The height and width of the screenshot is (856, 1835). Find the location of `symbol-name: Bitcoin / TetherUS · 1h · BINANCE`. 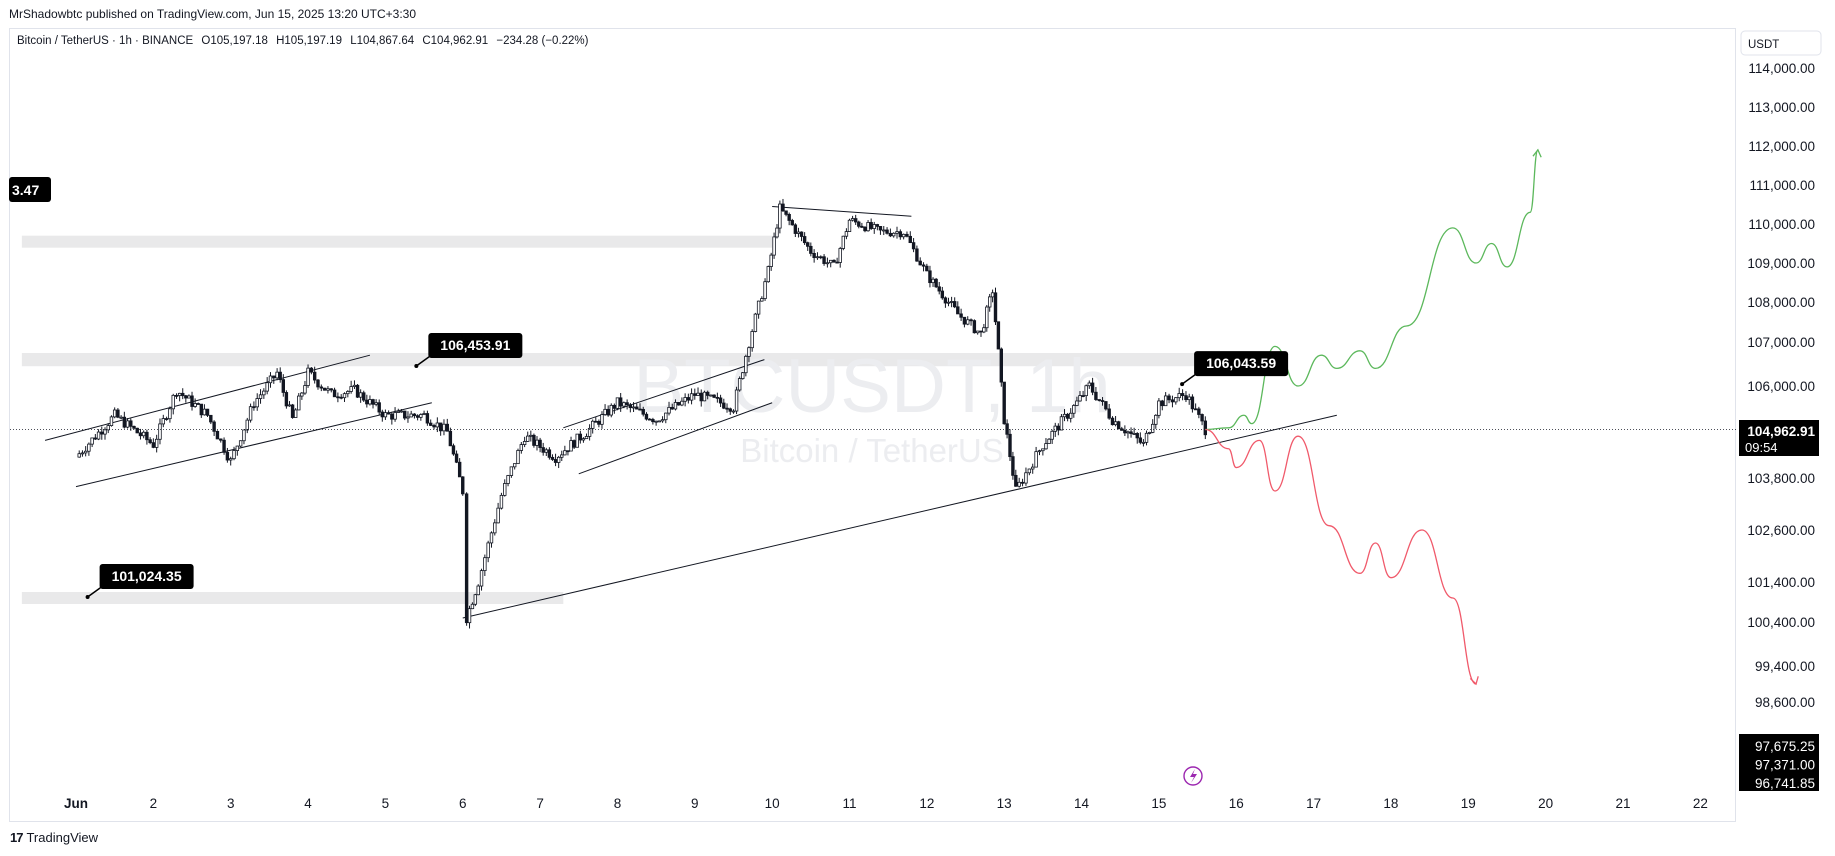

symbol-name: Bitcoin / TetherUS · 1h · BINANCE is located at coordinates (105, 41).